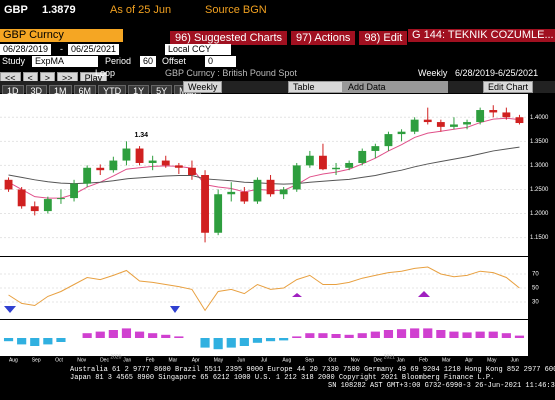  Describe the element at coordinates (535, 289) in the screenshot. I see `y-tick-label: 50` at that location.